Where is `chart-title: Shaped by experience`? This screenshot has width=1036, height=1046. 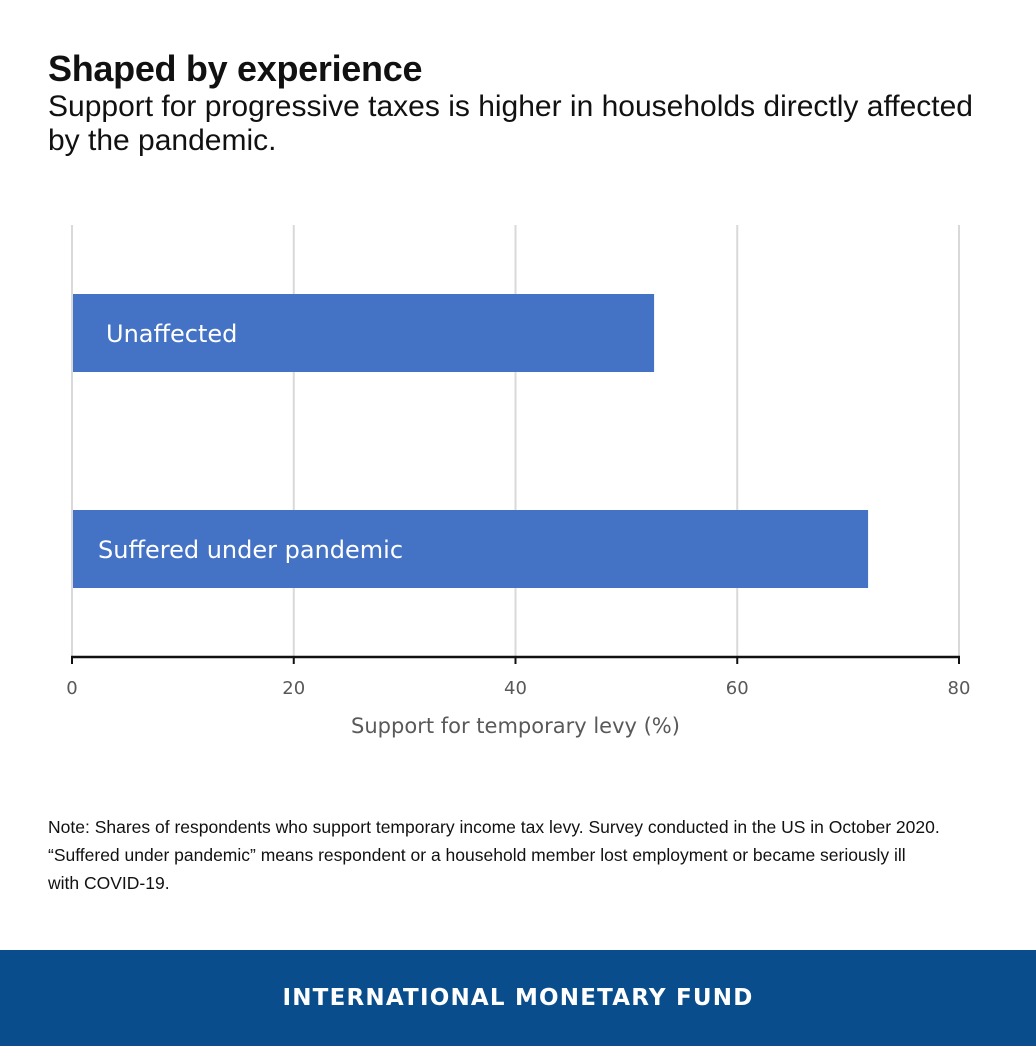
chart-title: Shaped by experience is located at coordinates (235, 68).